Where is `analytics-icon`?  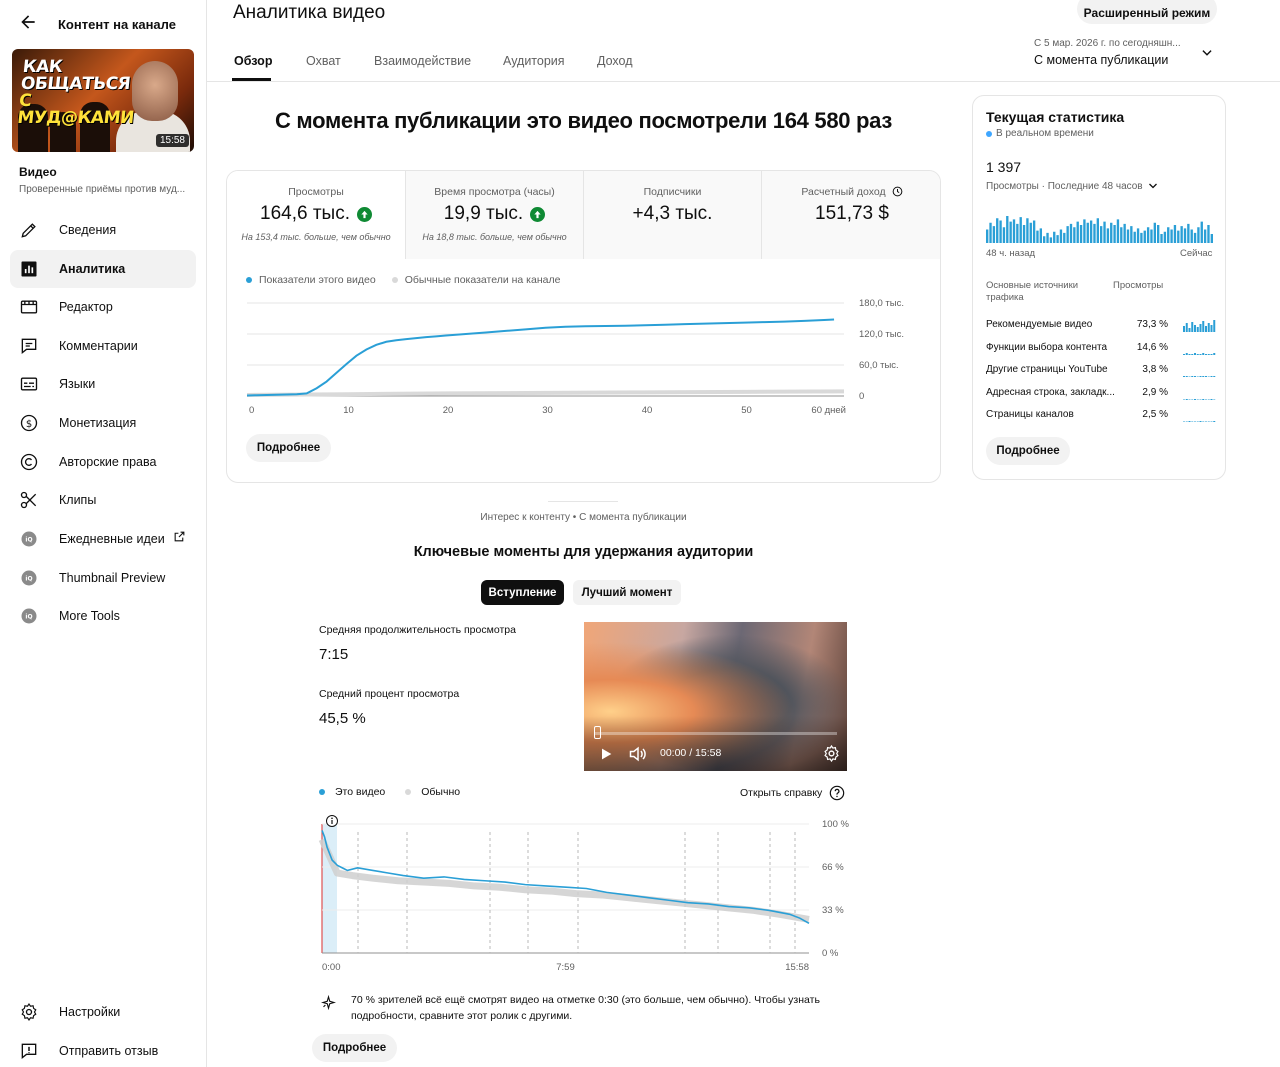 analytics-icon is located at coordinates (29, 269).